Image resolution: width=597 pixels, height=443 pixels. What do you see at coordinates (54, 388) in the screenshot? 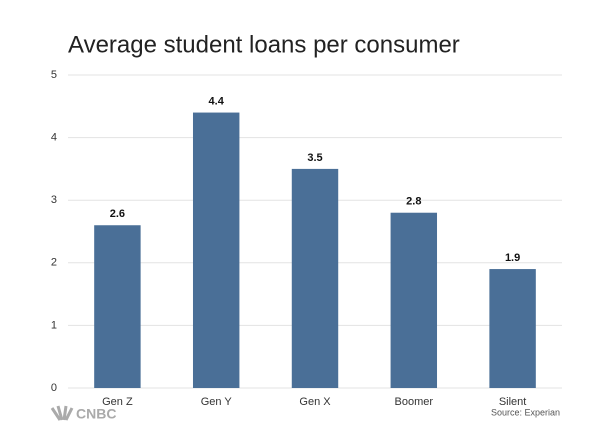
I see `y-tick-label: 0` at bounding box center [54, 388].